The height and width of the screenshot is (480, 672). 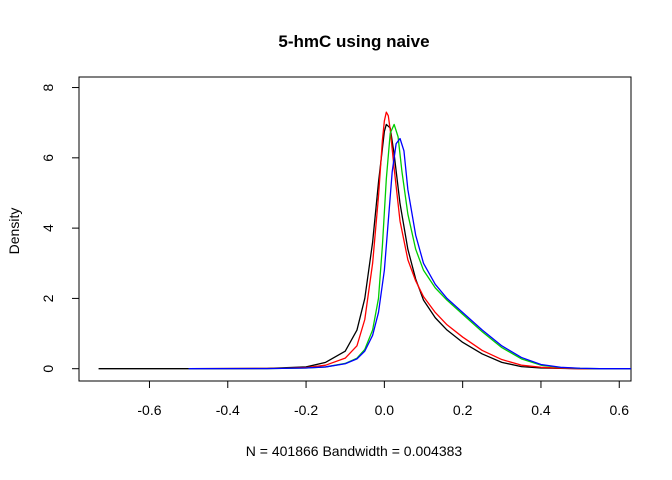 What do you see at coordinates (306, 410) in the screenshot?
I see `x-tick-label: -0.2` at bounding box center [306, 410].